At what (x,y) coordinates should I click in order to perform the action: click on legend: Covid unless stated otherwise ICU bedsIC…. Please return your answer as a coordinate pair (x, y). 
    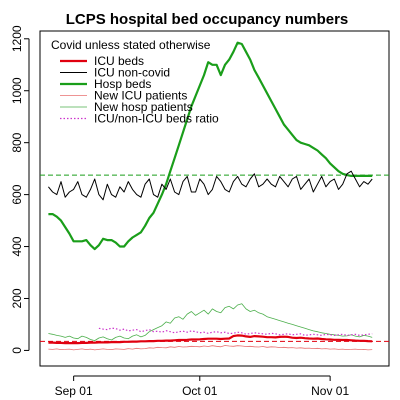
    Looking at the image, I should click on (135, 82).